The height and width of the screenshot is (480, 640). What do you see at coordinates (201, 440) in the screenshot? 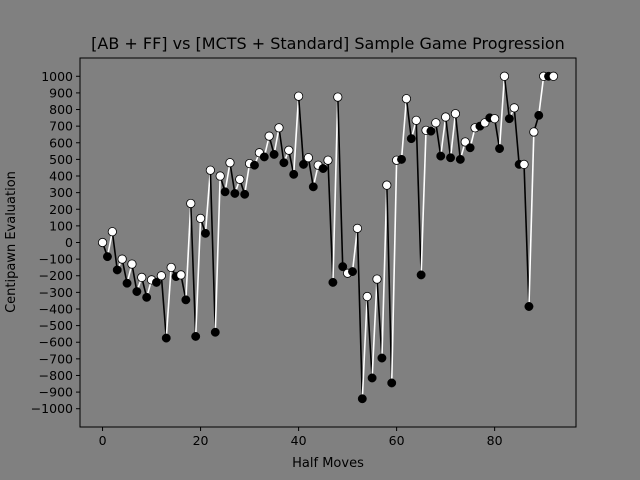
I see `x-tick-label: 20` at bounding box center [201, 440].